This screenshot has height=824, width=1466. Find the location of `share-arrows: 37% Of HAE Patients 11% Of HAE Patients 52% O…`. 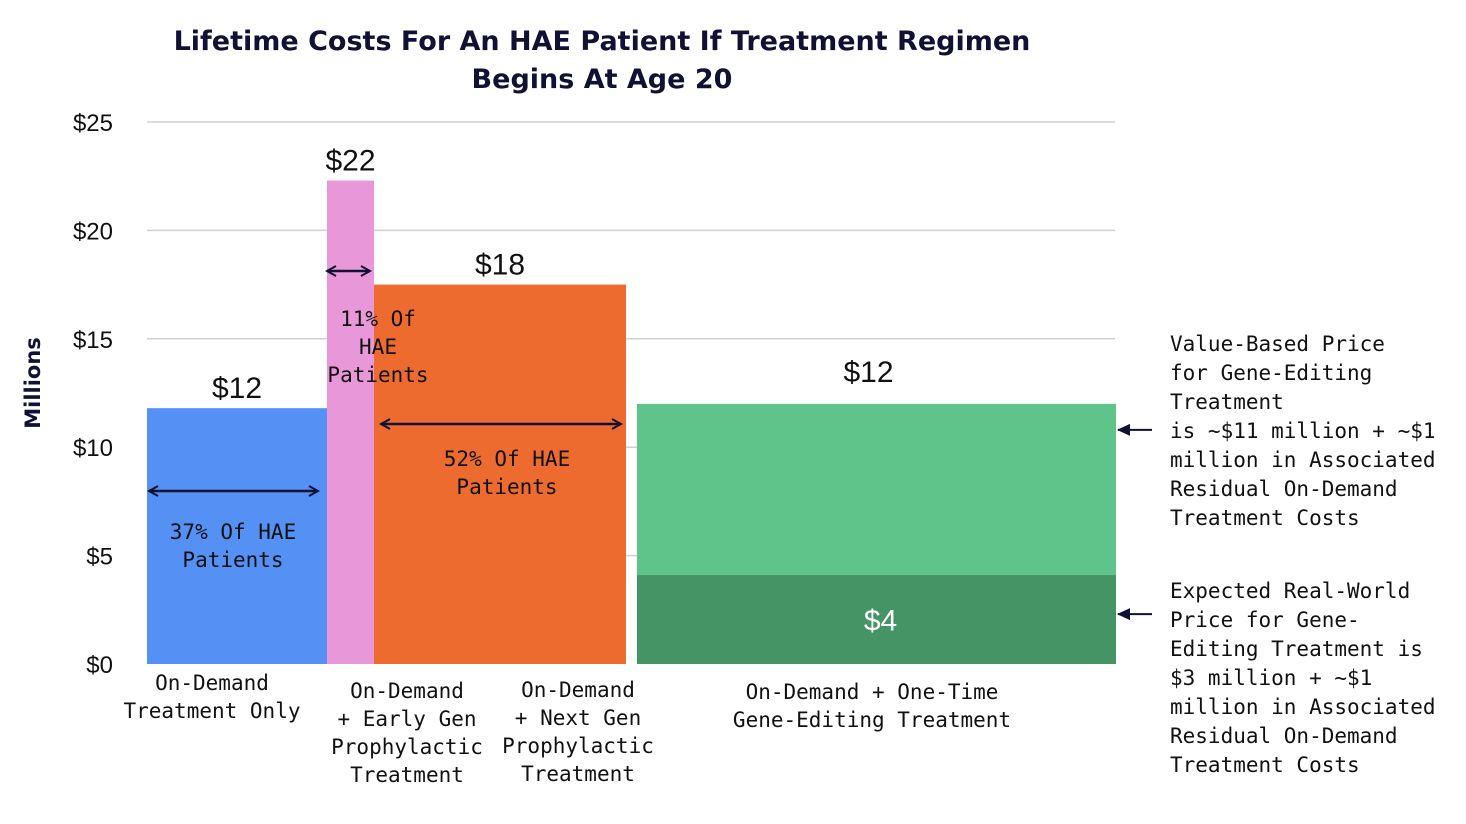

share-arrows: 37% Of HAE Patients 11% Of HAE Patients 52% O… is located at coordinates (385, 421).